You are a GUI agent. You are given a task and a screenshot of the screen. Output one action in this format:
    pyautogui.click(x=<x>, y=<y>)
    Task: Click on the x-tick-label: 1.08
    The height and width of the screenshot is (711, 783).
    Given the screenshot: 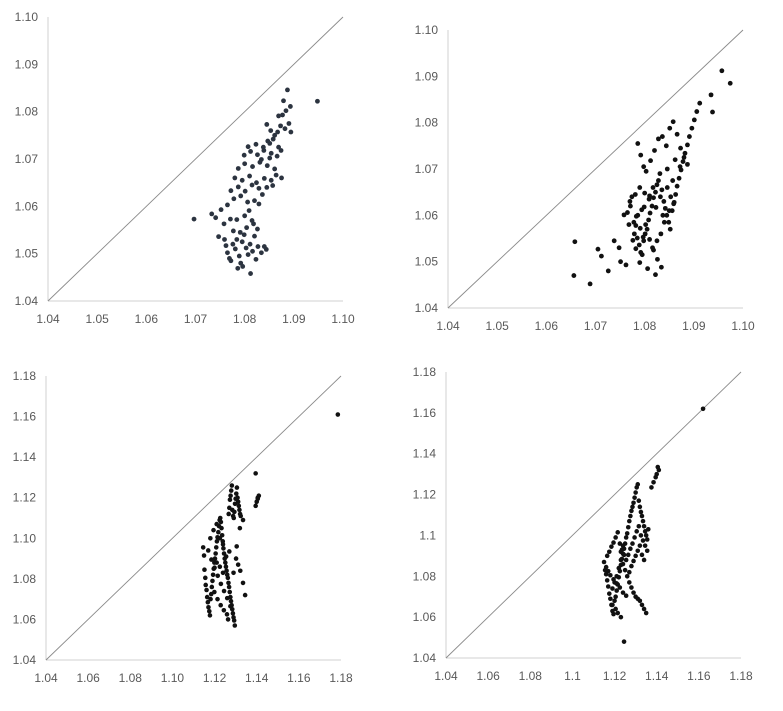 What is the action you would take?
    pyautogui.click(x=645, y=326)
    